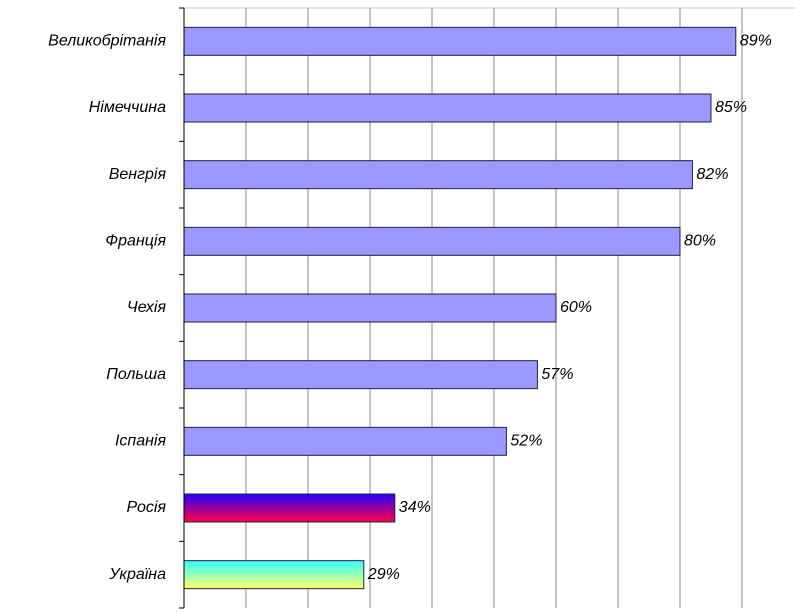  Describe the element at coordinates (731, 107) in the screenshot. I see `data-label: 85%` at that location.